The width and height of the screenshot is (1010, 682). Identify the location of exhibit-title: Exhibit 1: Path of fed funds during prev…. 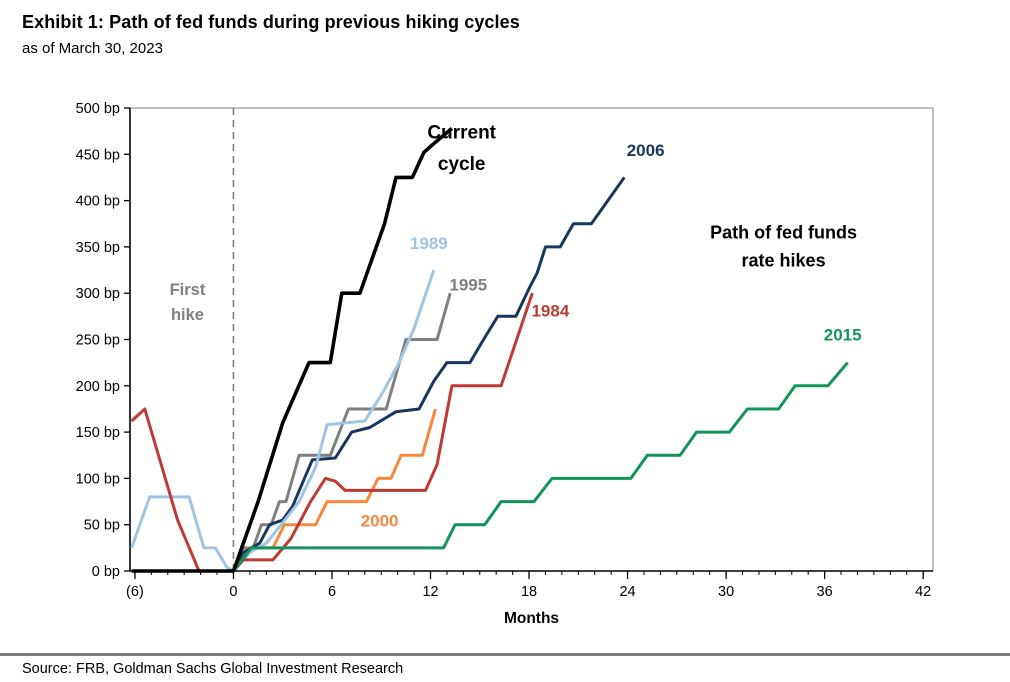
(271, 22).